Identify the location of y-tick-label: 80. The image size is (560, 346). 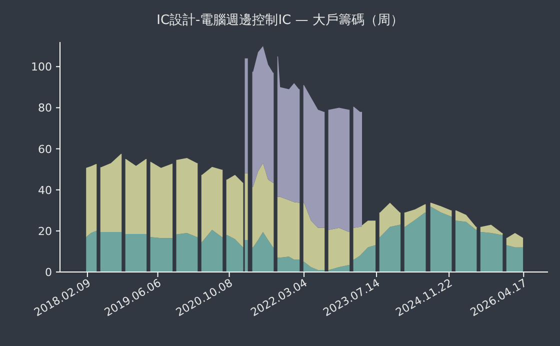
(45, 108).